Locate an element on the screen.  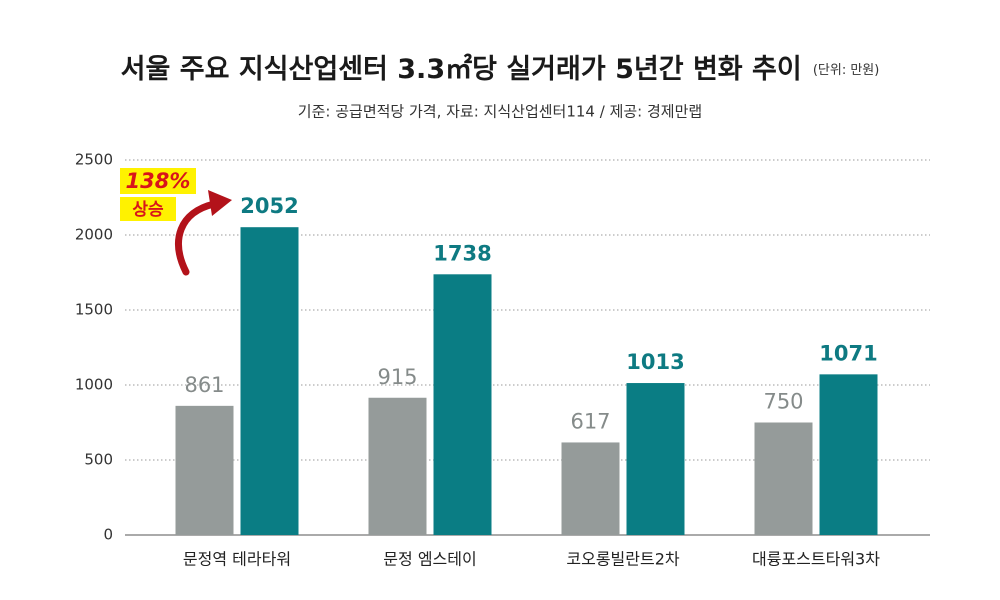
y-tick-label: 2000 is located at coordinates (94, 235).